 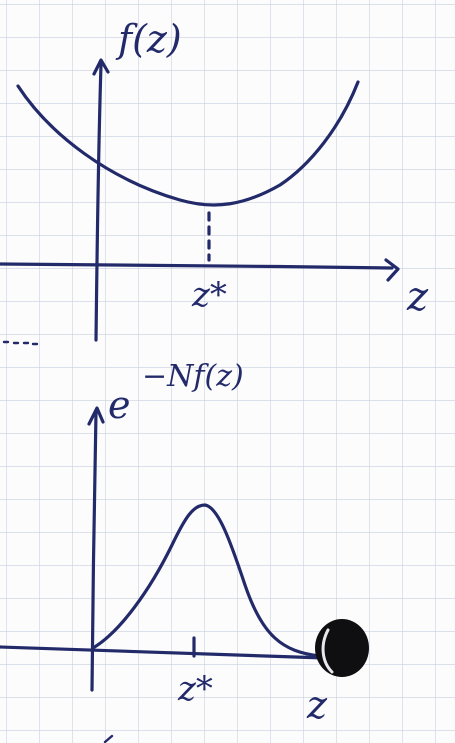 I want to click on top-minimum-label: z*, so click(x=209, y=295).